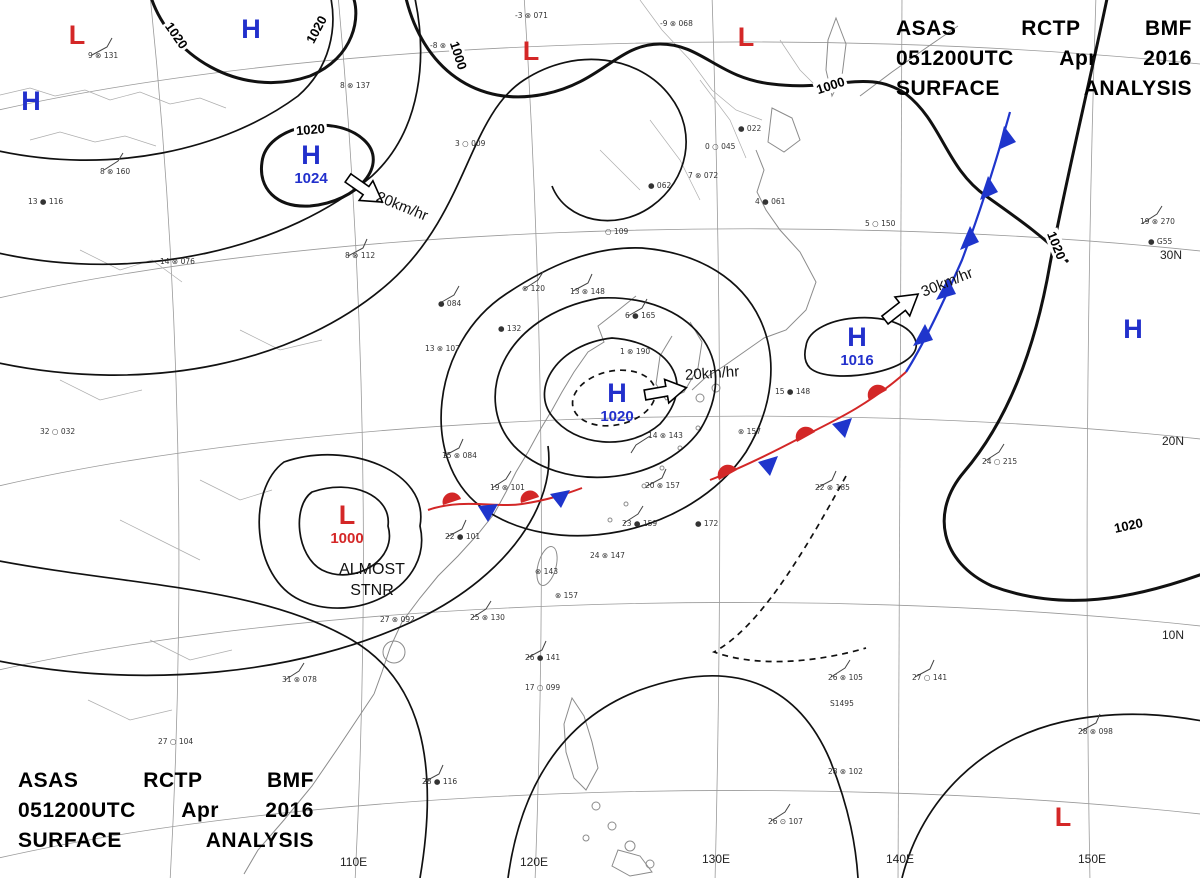  Describe the element at coordinates (505, 504) in the screenshot. I see `stationary-front-west` at that location.